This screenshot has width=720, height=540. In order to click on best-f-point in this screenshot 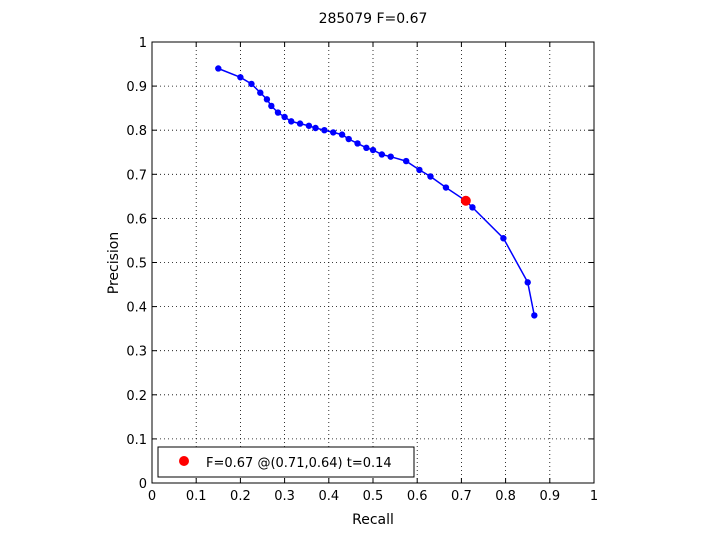, I will do `click(465, 200)`.